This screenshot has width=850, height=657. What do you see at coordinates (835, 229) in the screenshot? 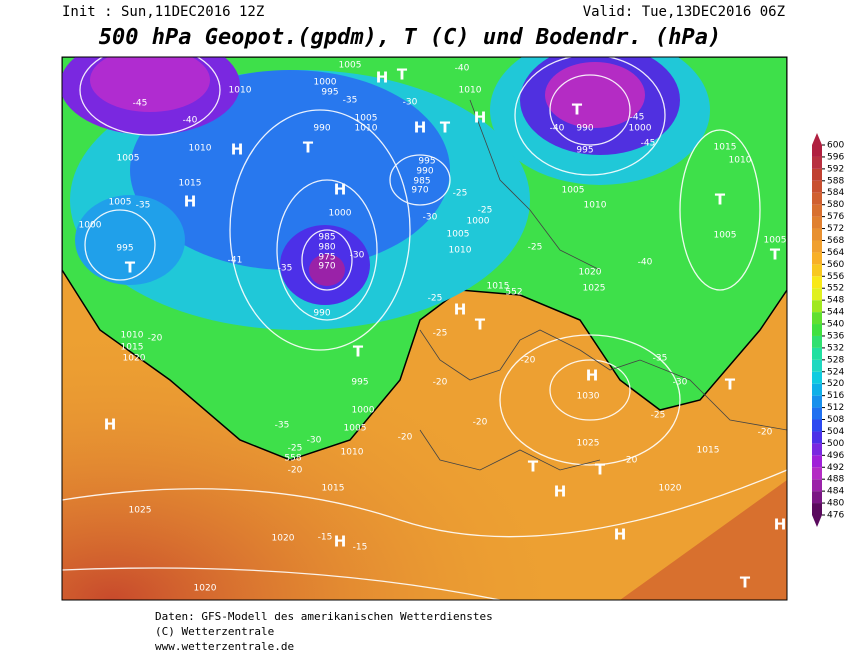
I see `colorbar-label: 572` at bounding box center [835, 229].